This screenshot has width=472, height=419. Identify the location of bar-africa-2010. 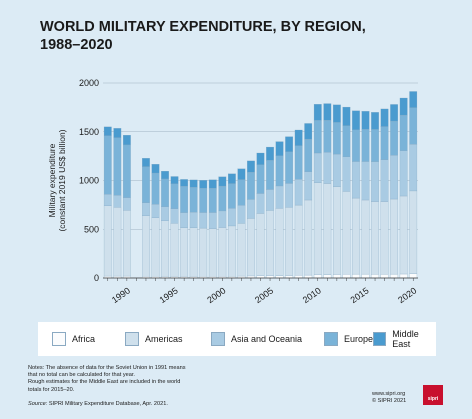
(317, 276).